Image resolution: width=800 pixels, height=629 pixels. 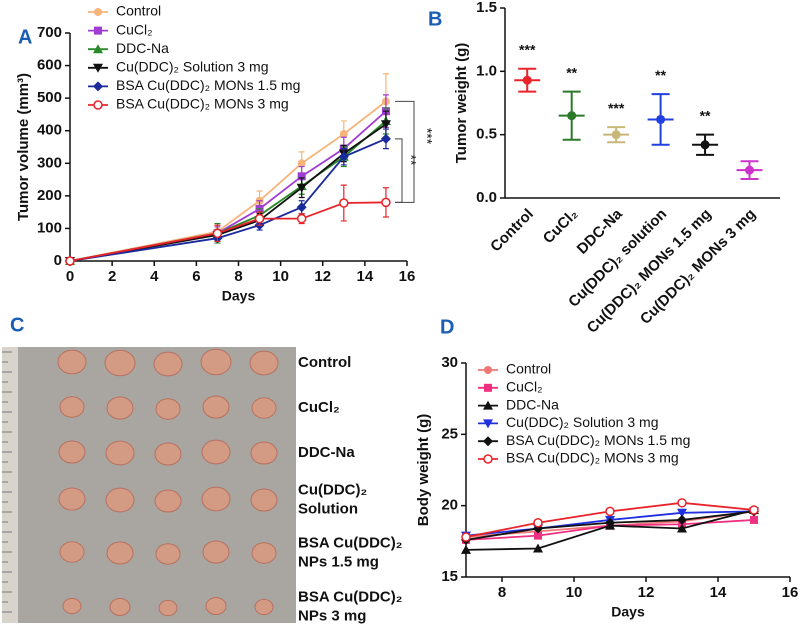 What do you see at coordinates (332, 615) in the screenshot?
I see `row-label: NPs 3 mg` at bounding box center [332, 615].